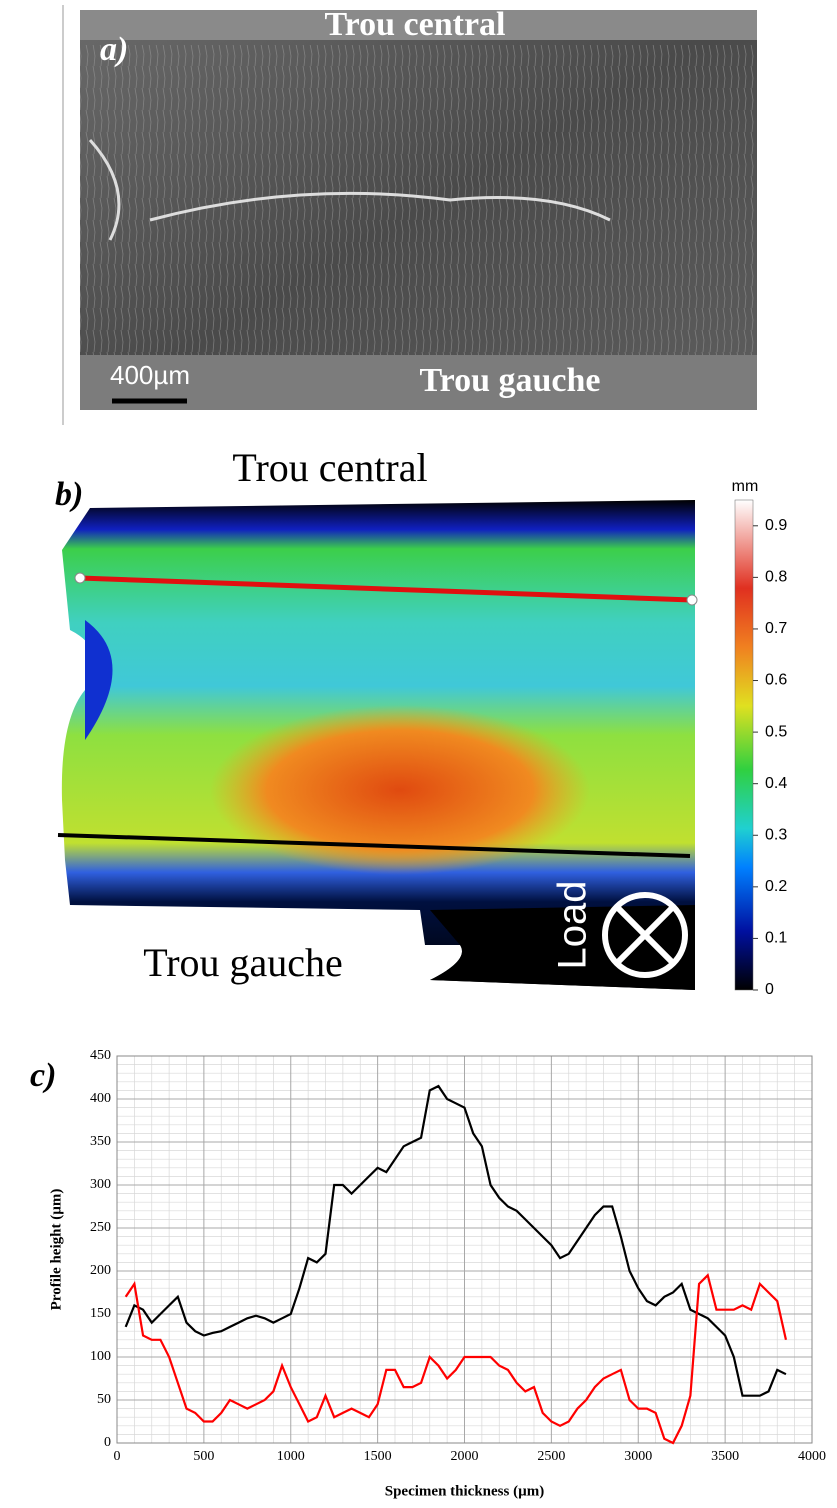  I want to click on colorbar-unit: mm, so click(745, 486).